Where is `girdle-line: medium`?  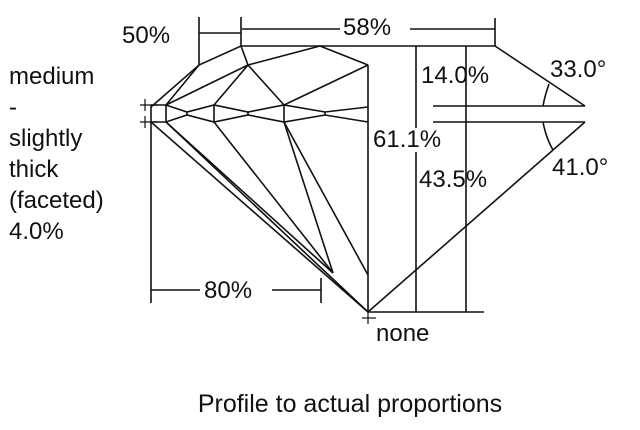 girdle-line: medium is located at coordinates (52, 76).